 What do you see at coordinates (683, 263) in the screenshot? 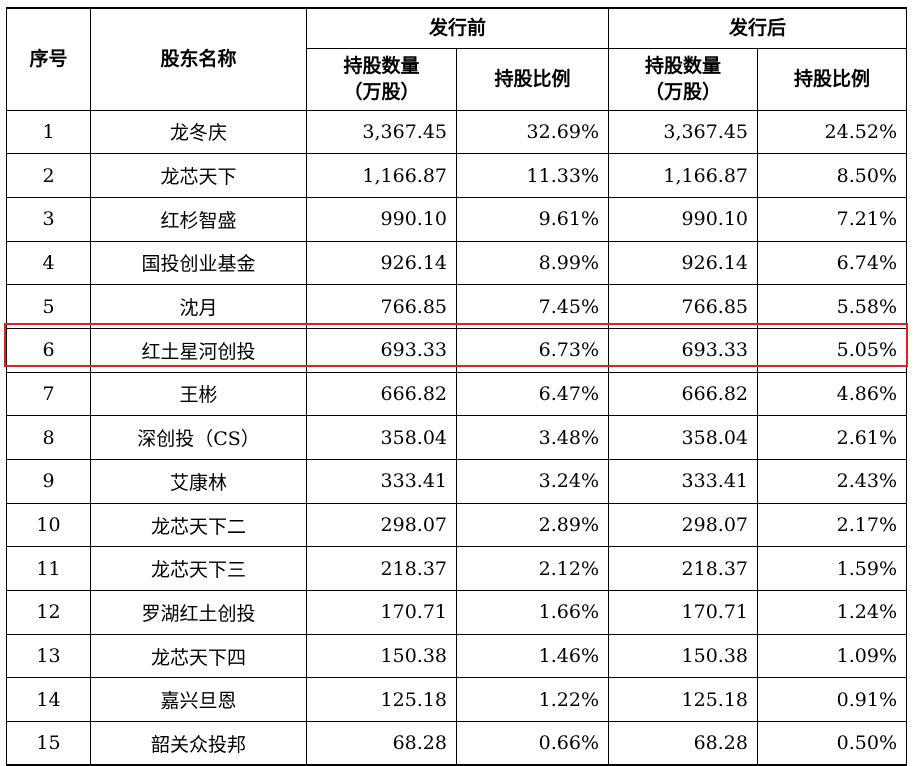
I see `cell-after-shares: 926.14` at bounding box center [683, 263].